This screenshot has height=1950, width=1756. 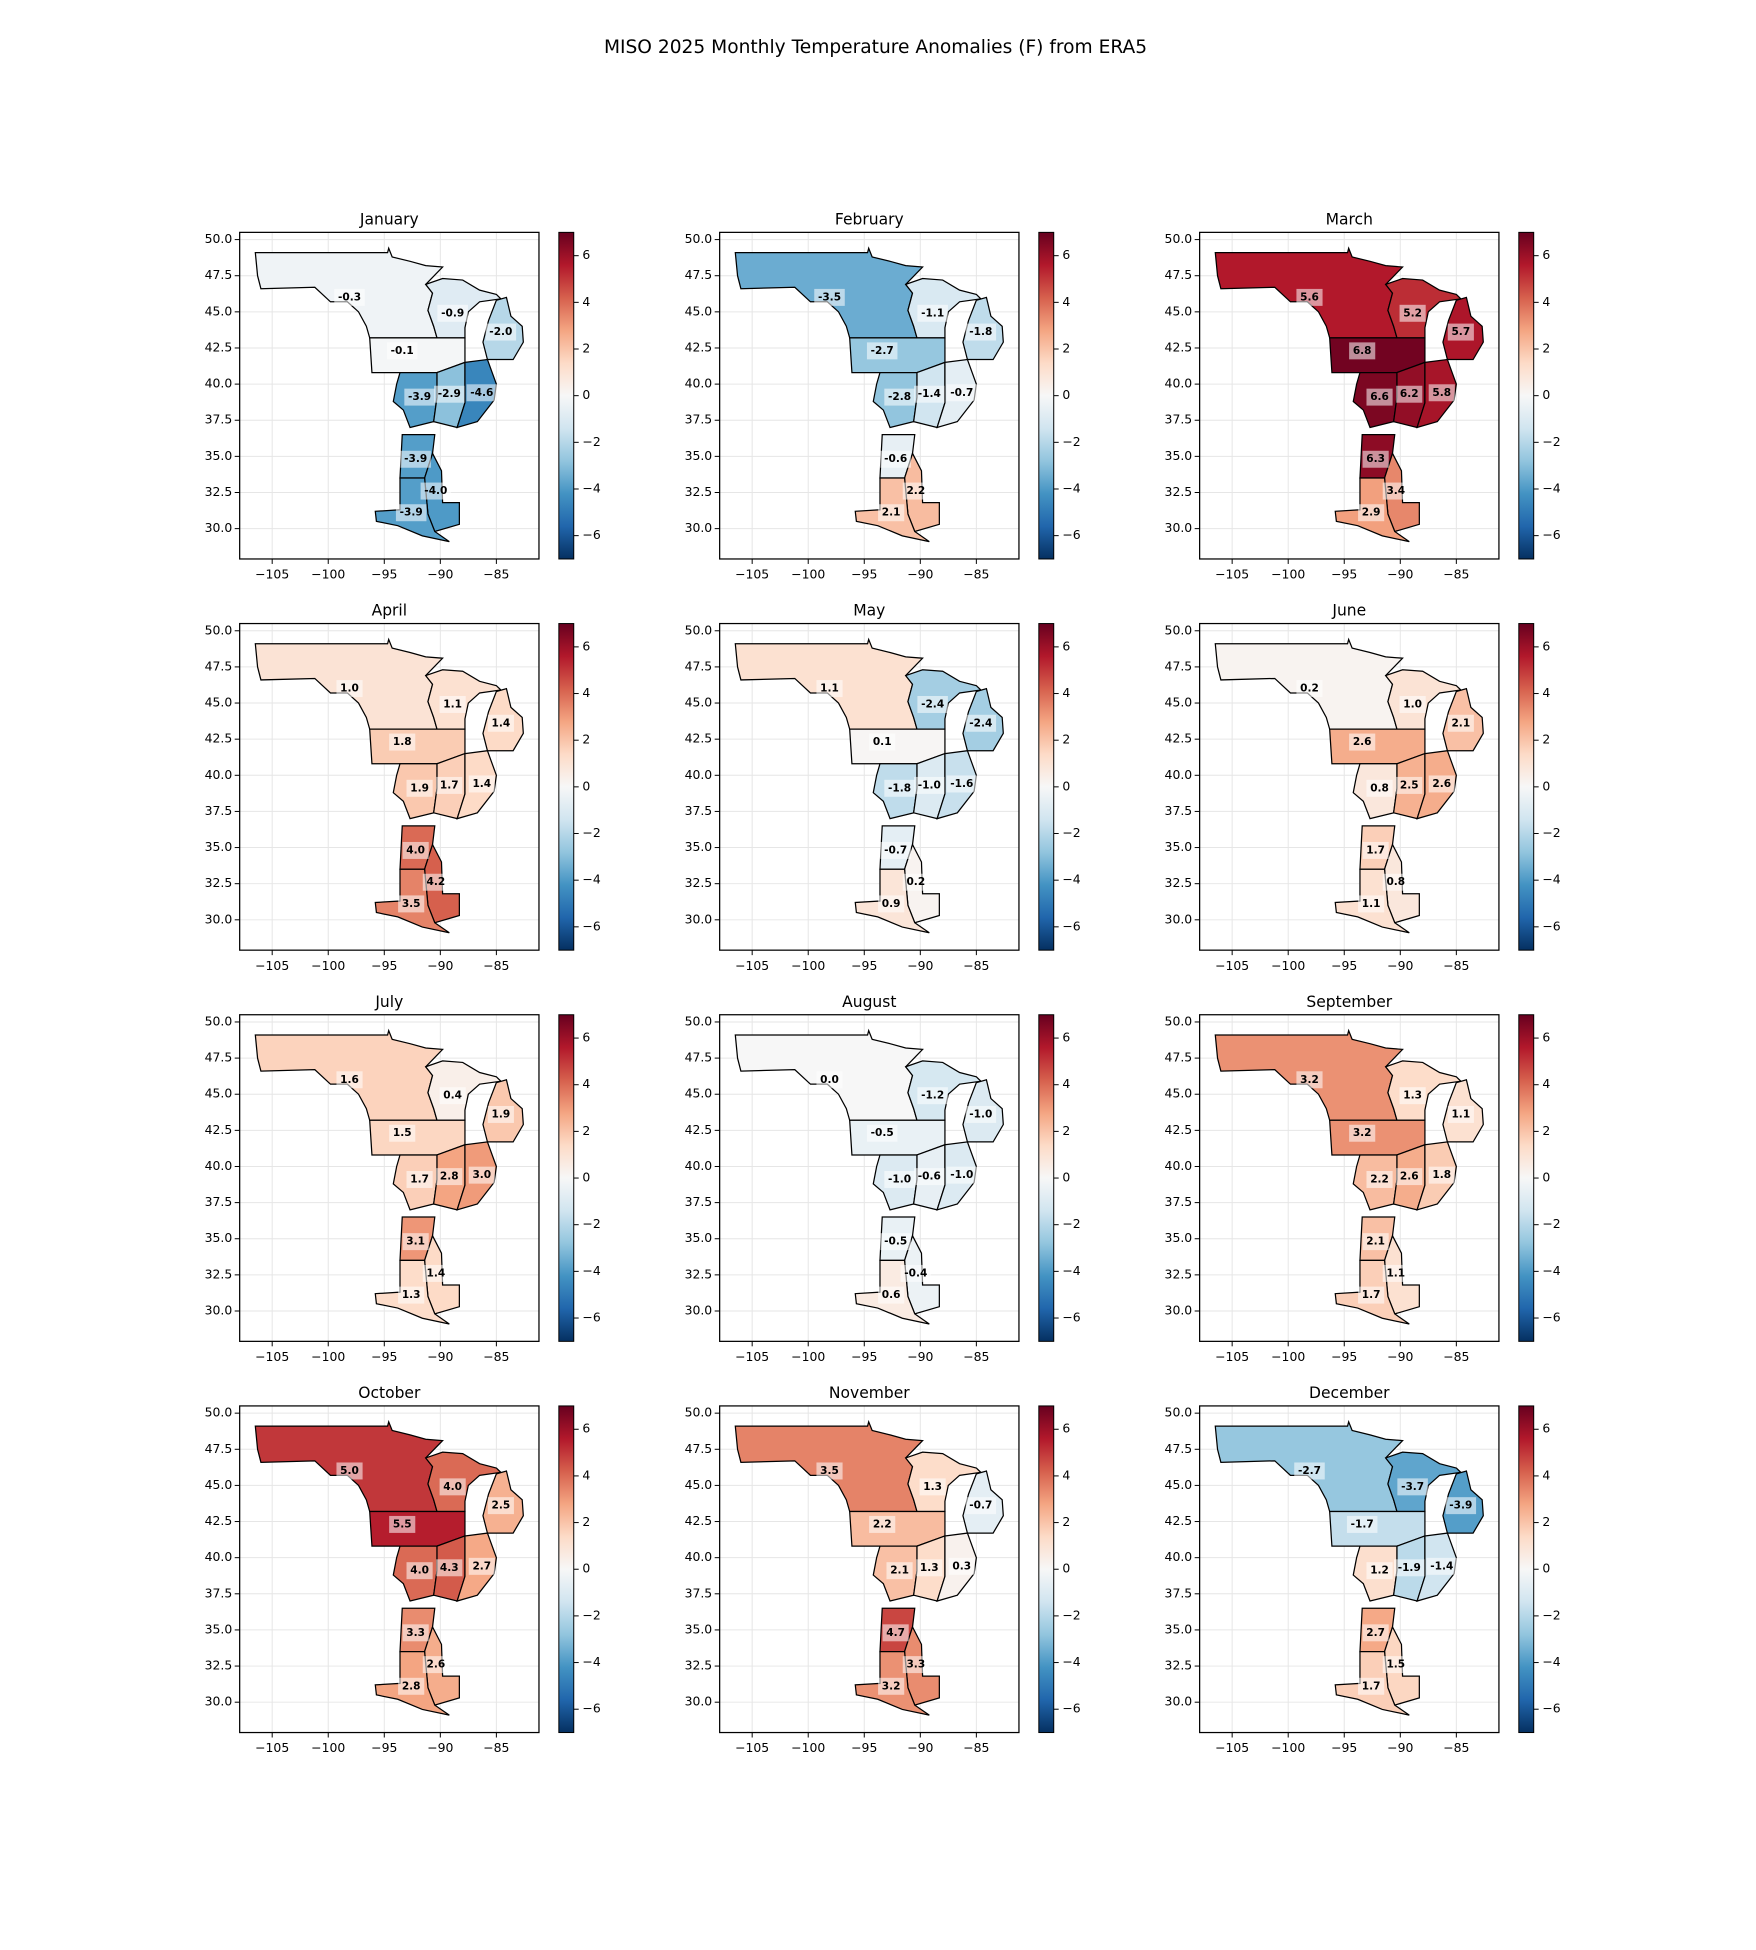 I want to click on value-label: 5.5, so click(x=402, y=1524).